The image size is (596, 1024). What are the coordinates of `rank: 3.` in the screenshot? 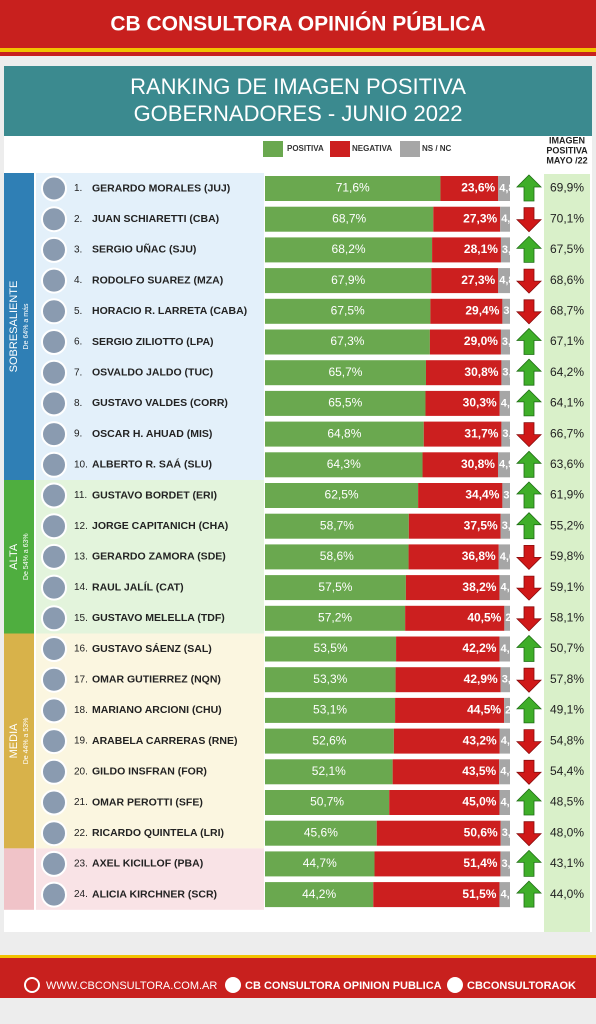 It's located at (78, 250).